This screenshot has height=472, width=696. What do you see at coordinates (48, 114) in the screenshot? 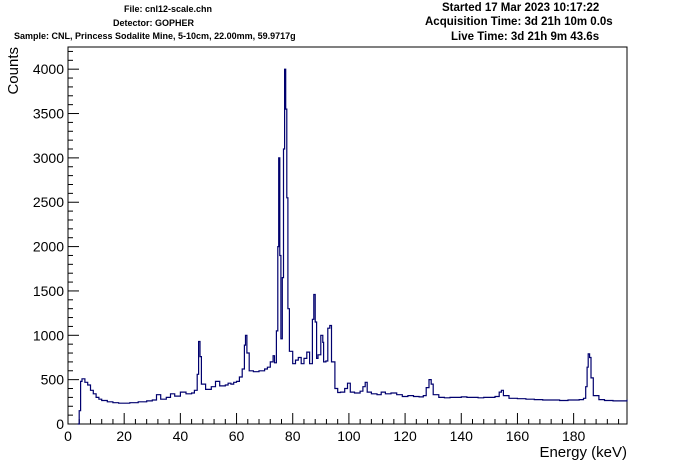
I see `y-tick-label: 3500` at bounding box center [48, 114].